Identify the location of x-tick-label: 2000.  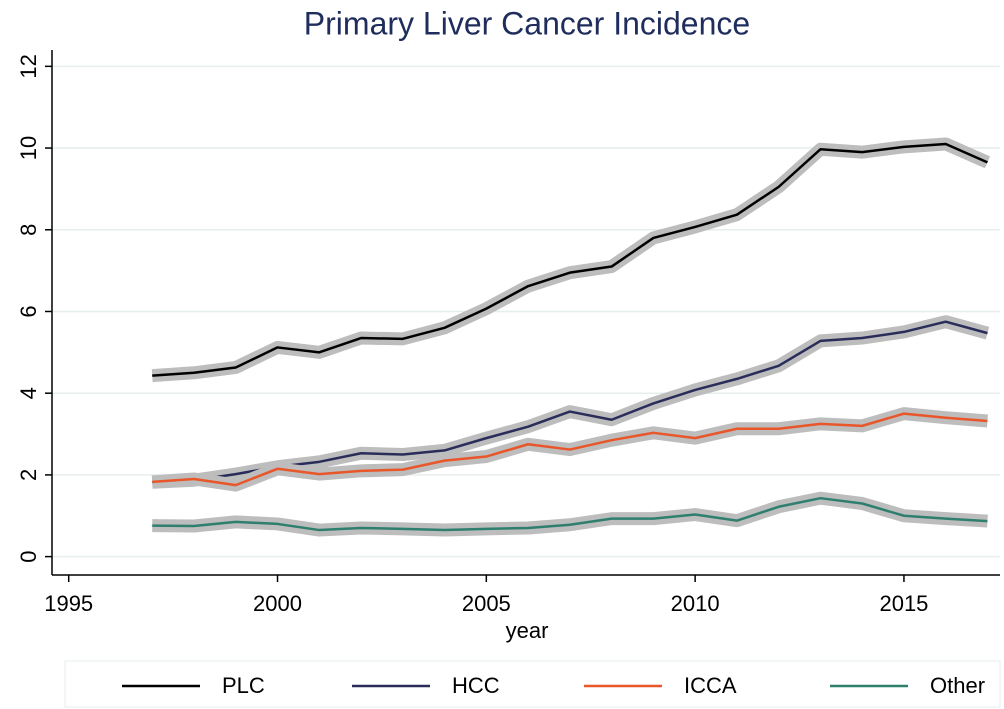
(277, 603).